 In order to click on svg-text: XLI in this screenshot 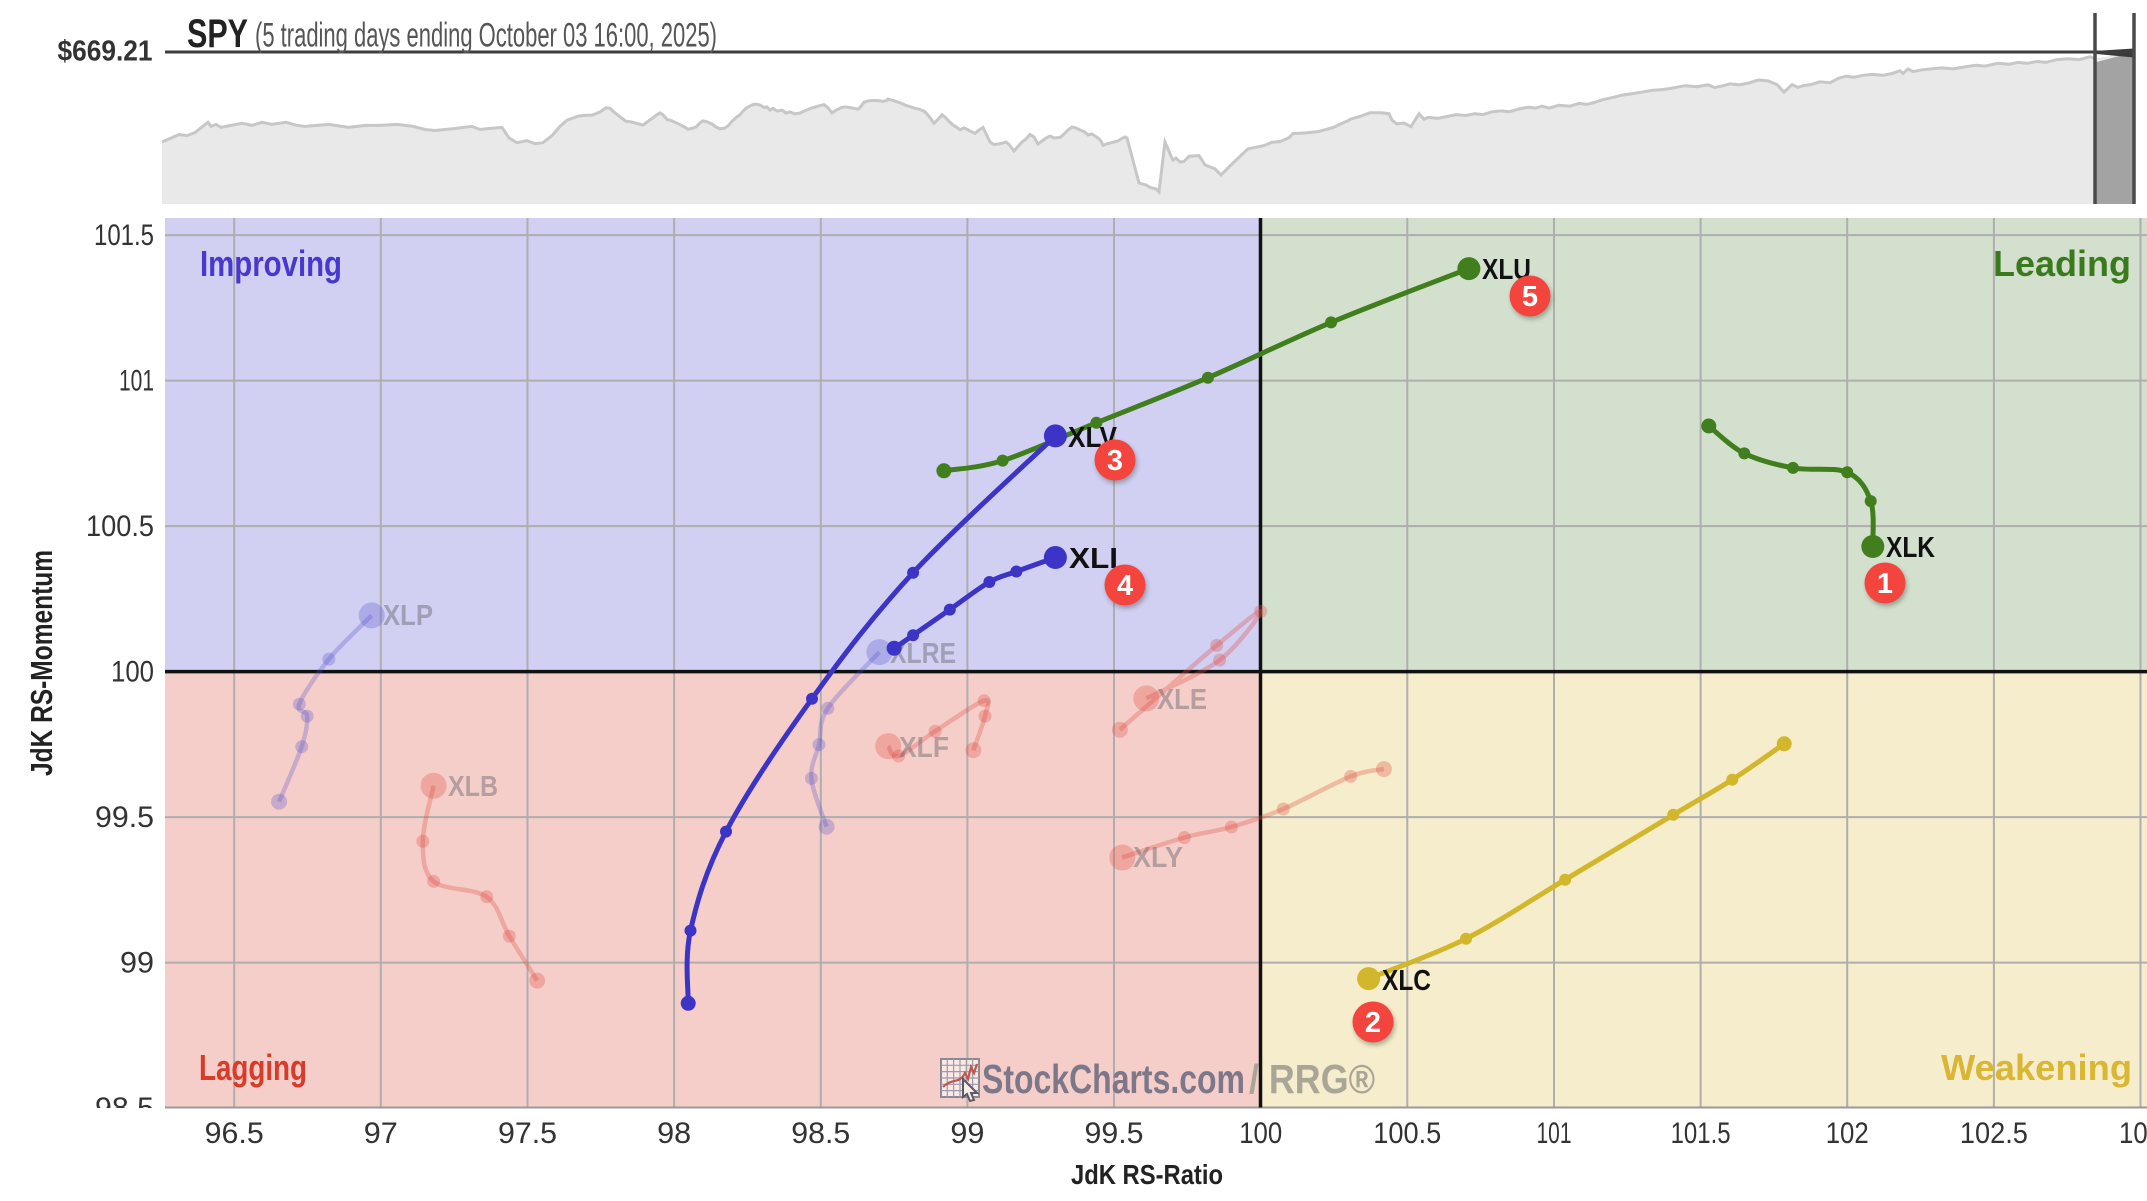, I will do `click(1093, 559)`.